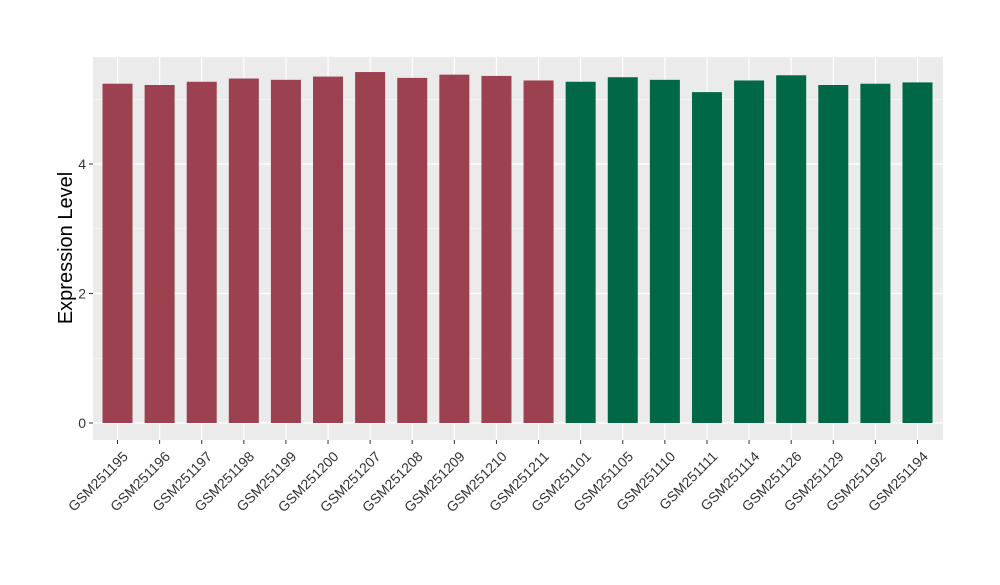  What do you see at coordinates (66, 248) in the screenshot?
I see `y-axis-label: Expression Level` at bounding box center [66, 248].